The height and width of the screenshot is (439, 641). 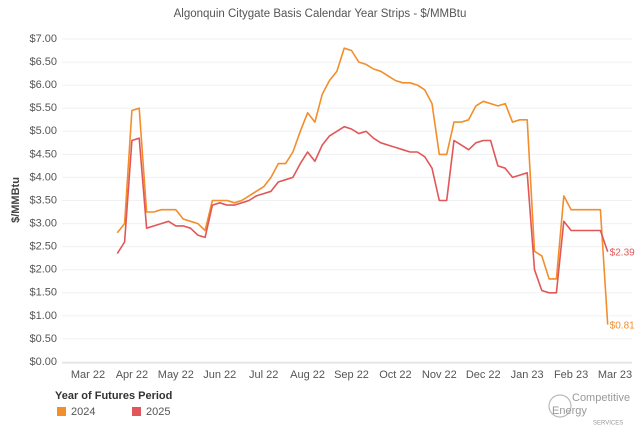 I want to click on legend-title: Year of Futures Period, so click(x=113, y=396).